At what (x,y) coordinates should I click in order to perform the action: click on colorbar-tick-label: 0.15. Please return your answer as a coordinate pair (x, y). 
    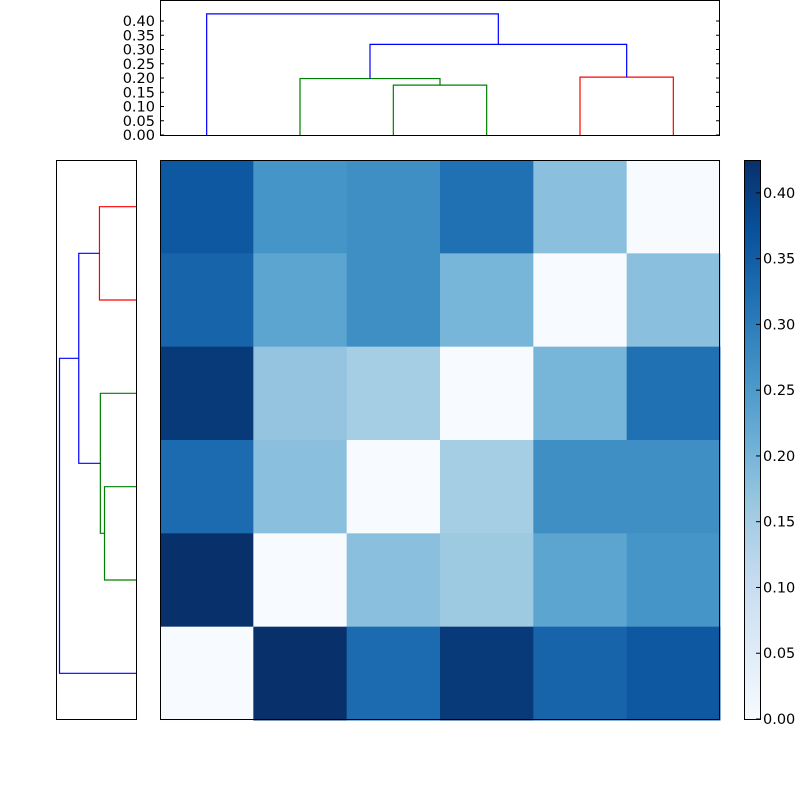
    Looking at the image, I should click on (779, 523).